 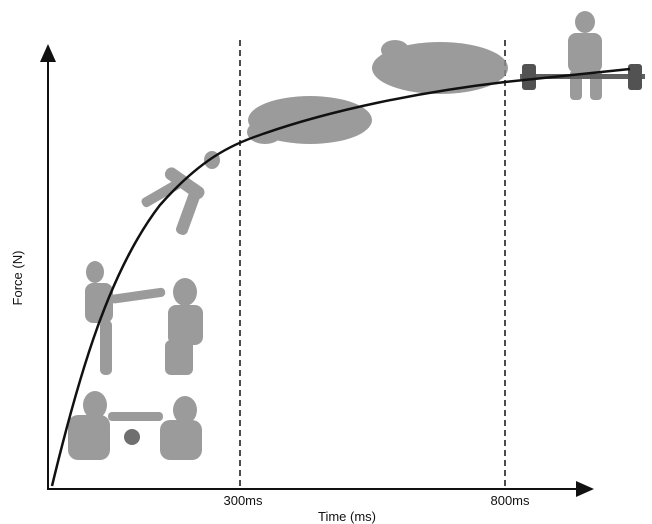 I want to click on kick-image, so click(x=144, y=318).